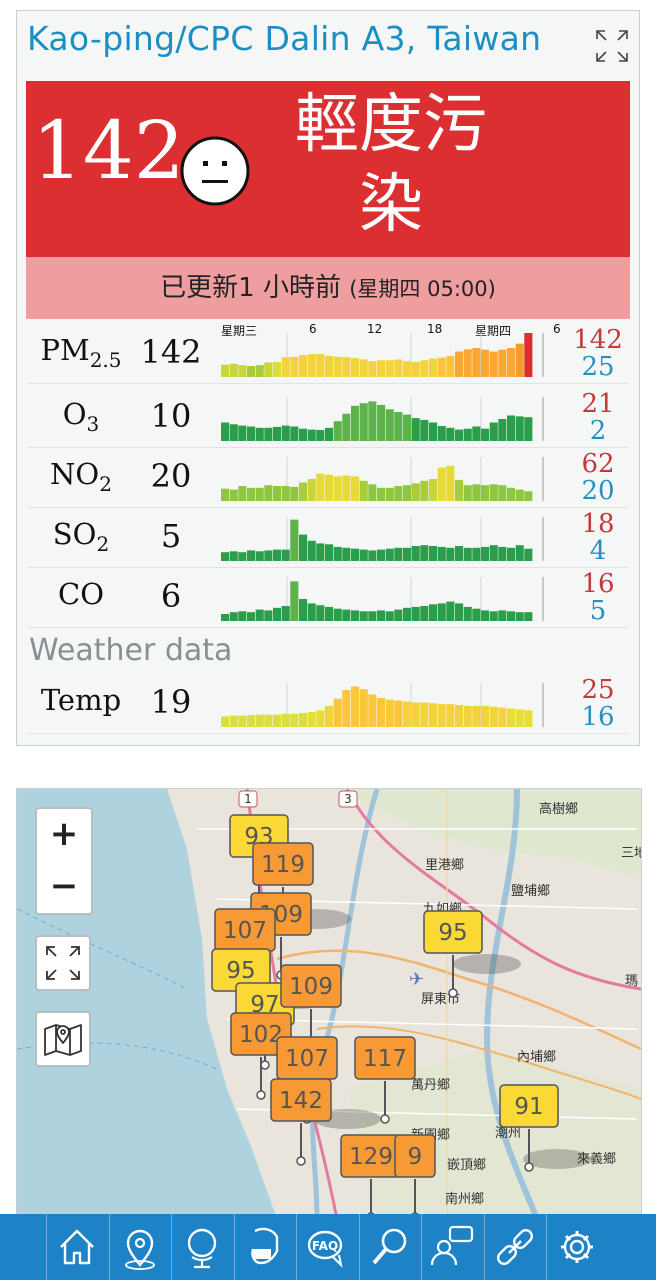 The width and height of the screenshot is (656, 1280). I want to click on pollutant-value: 20, so click(171, 476).